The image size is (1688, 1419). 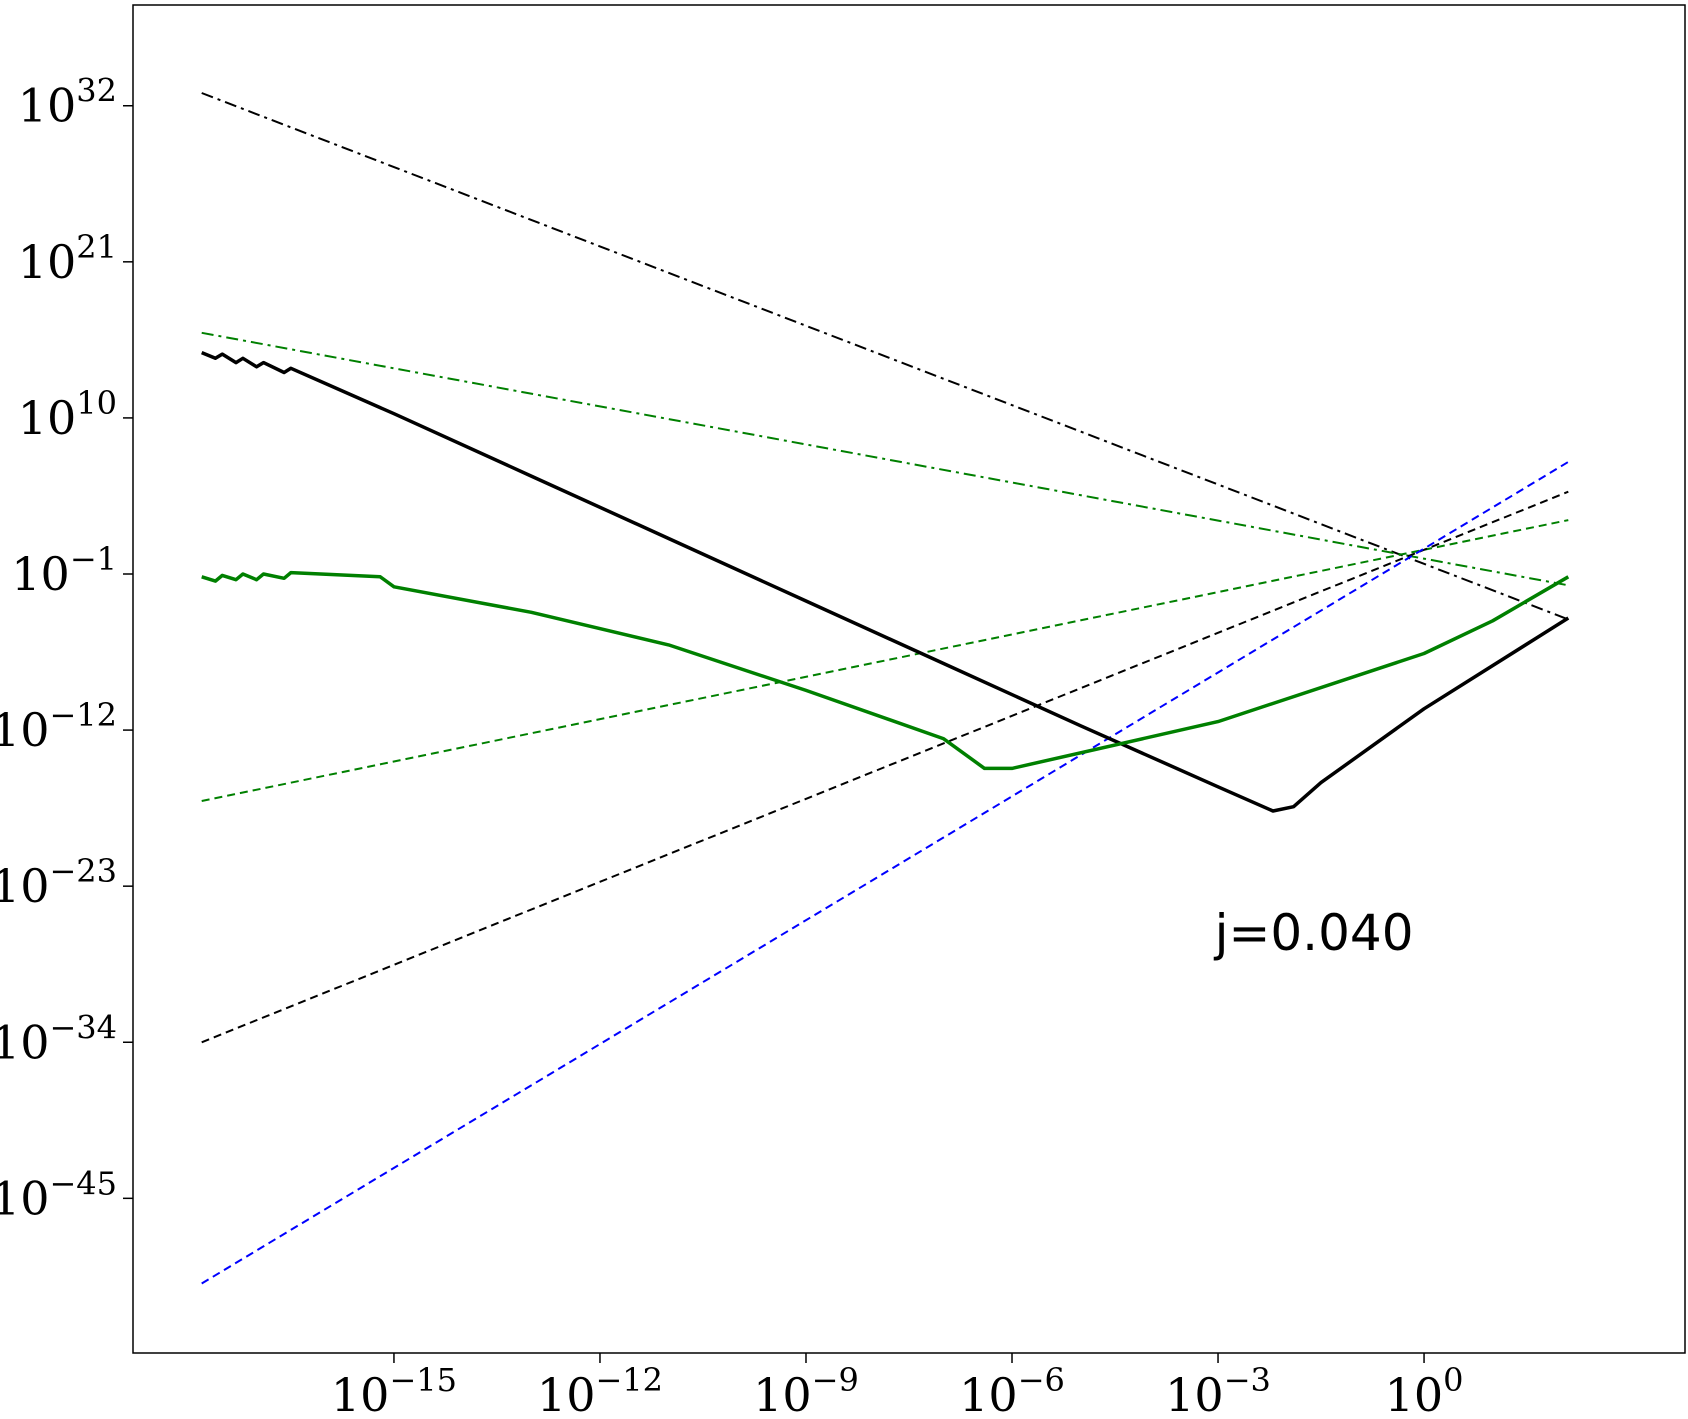 I want to click on y-axis-ticks: 1032 1021 1010 10−1 10−12 10−23 10−34 10−45, so click(x=66, y=648).